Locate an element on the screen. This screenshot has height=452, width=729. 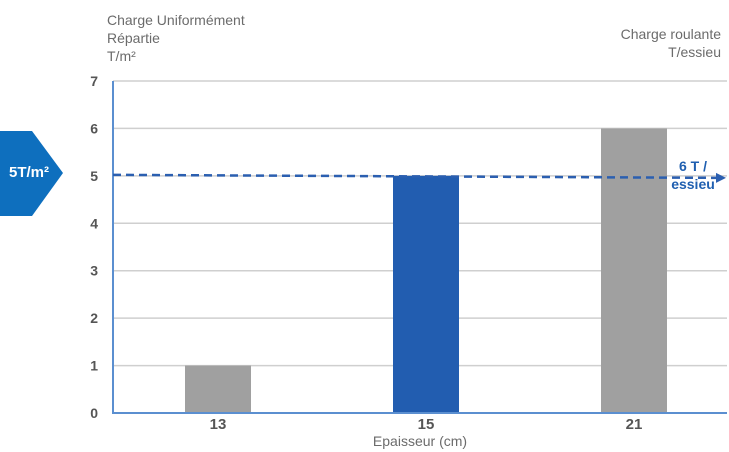
threshold-marker: 5T/m² is located at coordinates (31, 173).